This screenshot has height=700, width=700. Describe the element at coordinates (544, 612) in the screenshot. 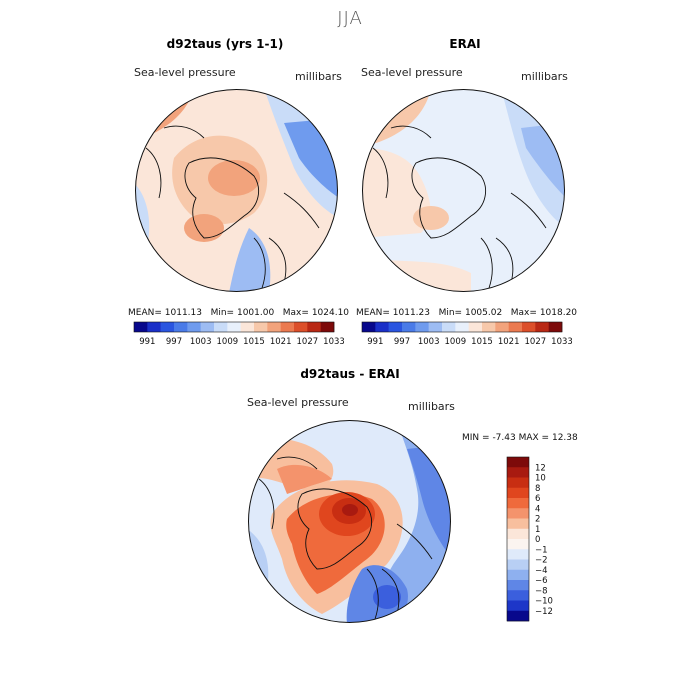

I see `panel3-colorbar-tick-label: −12` at that location.